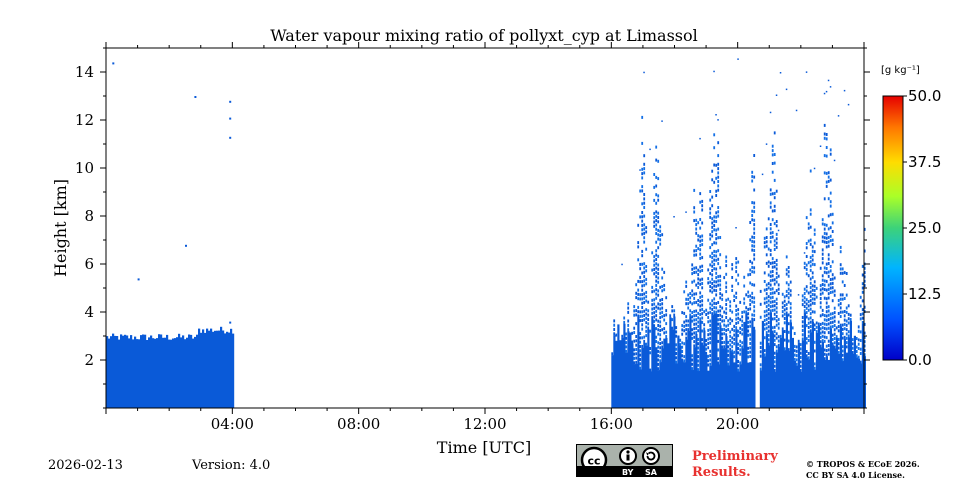 This screenshot has height=481, width=960. I want to click on cc-sa-label: SA, so click(651, 472).